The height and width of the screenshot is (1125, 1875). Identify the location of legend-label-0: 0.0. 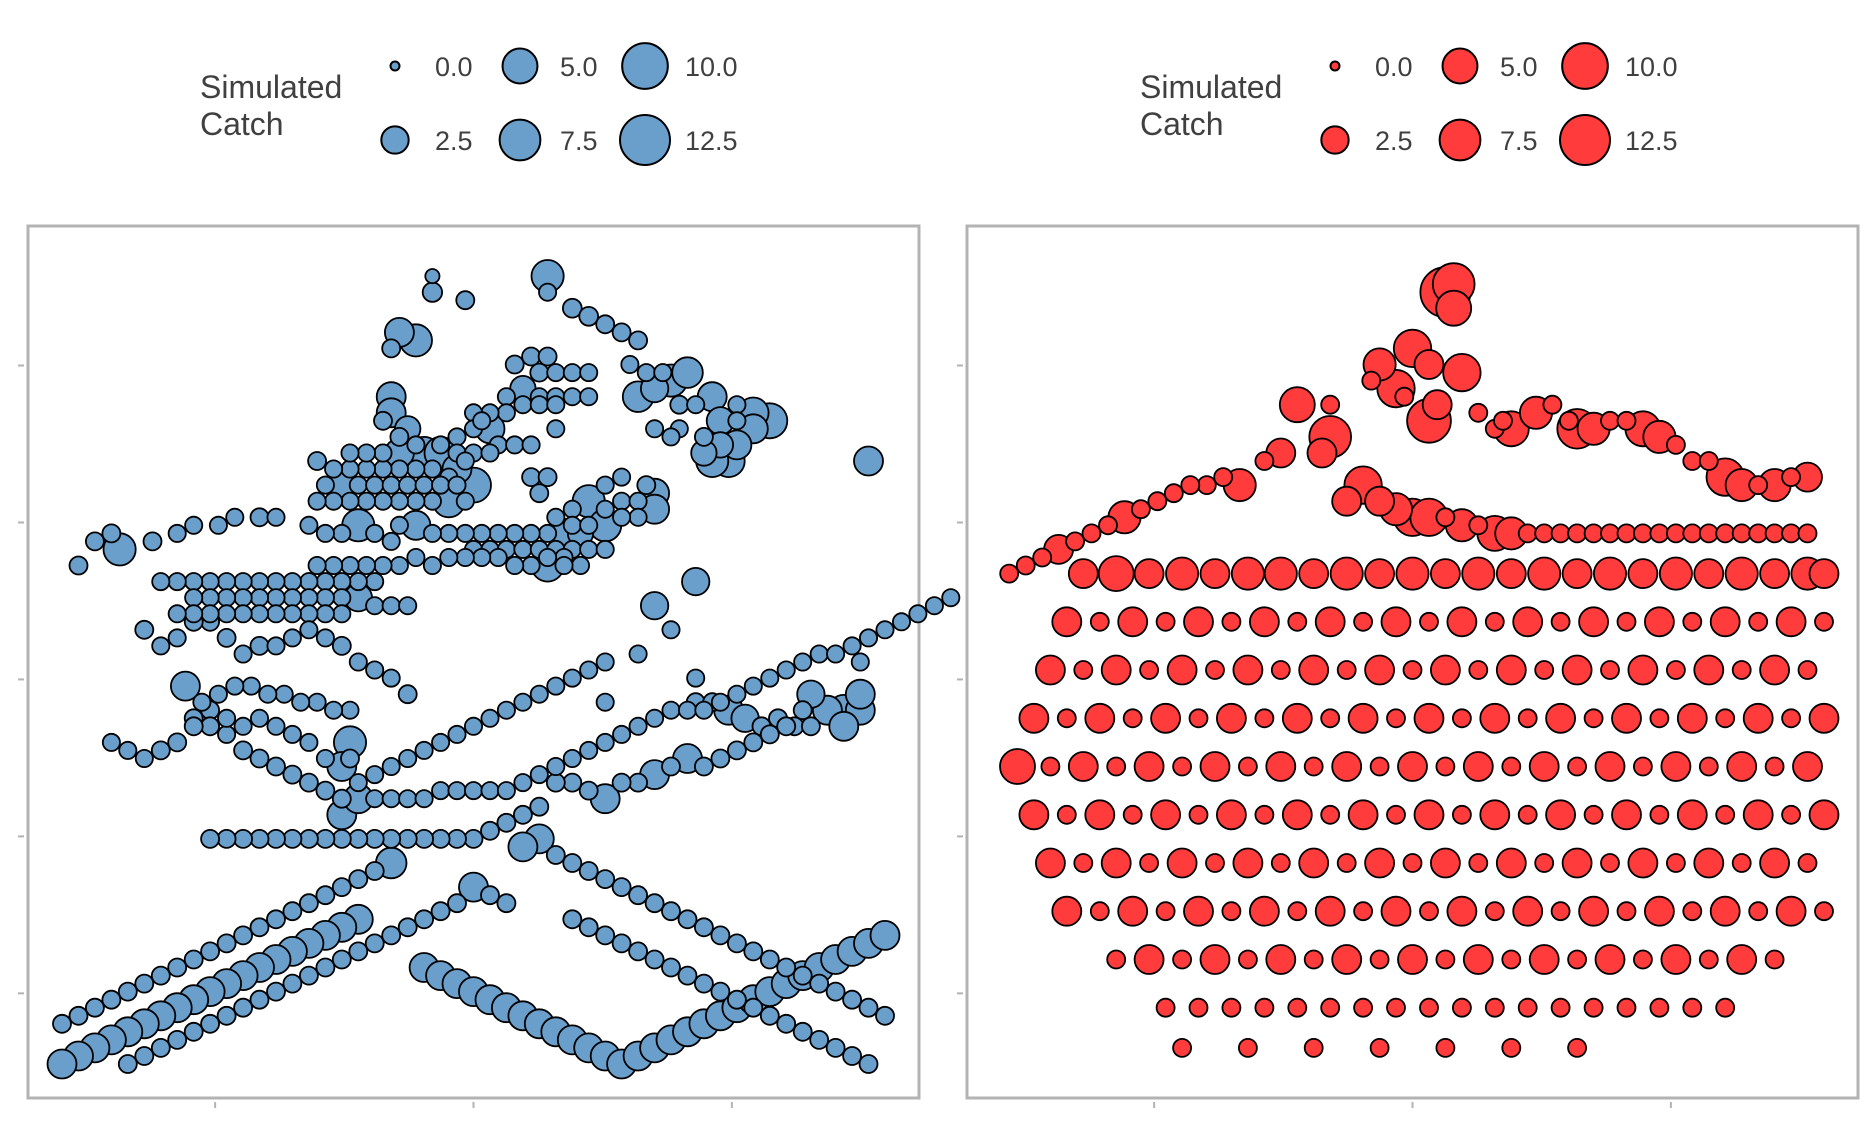
(1394, 67).